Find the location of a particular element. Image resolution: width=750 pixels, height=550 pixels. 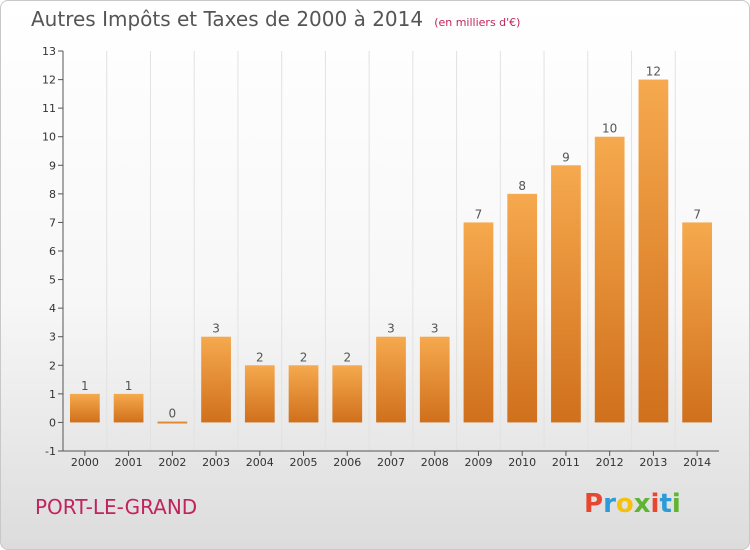

x-tick-label: 2011 is located at coordinates (566, 462).